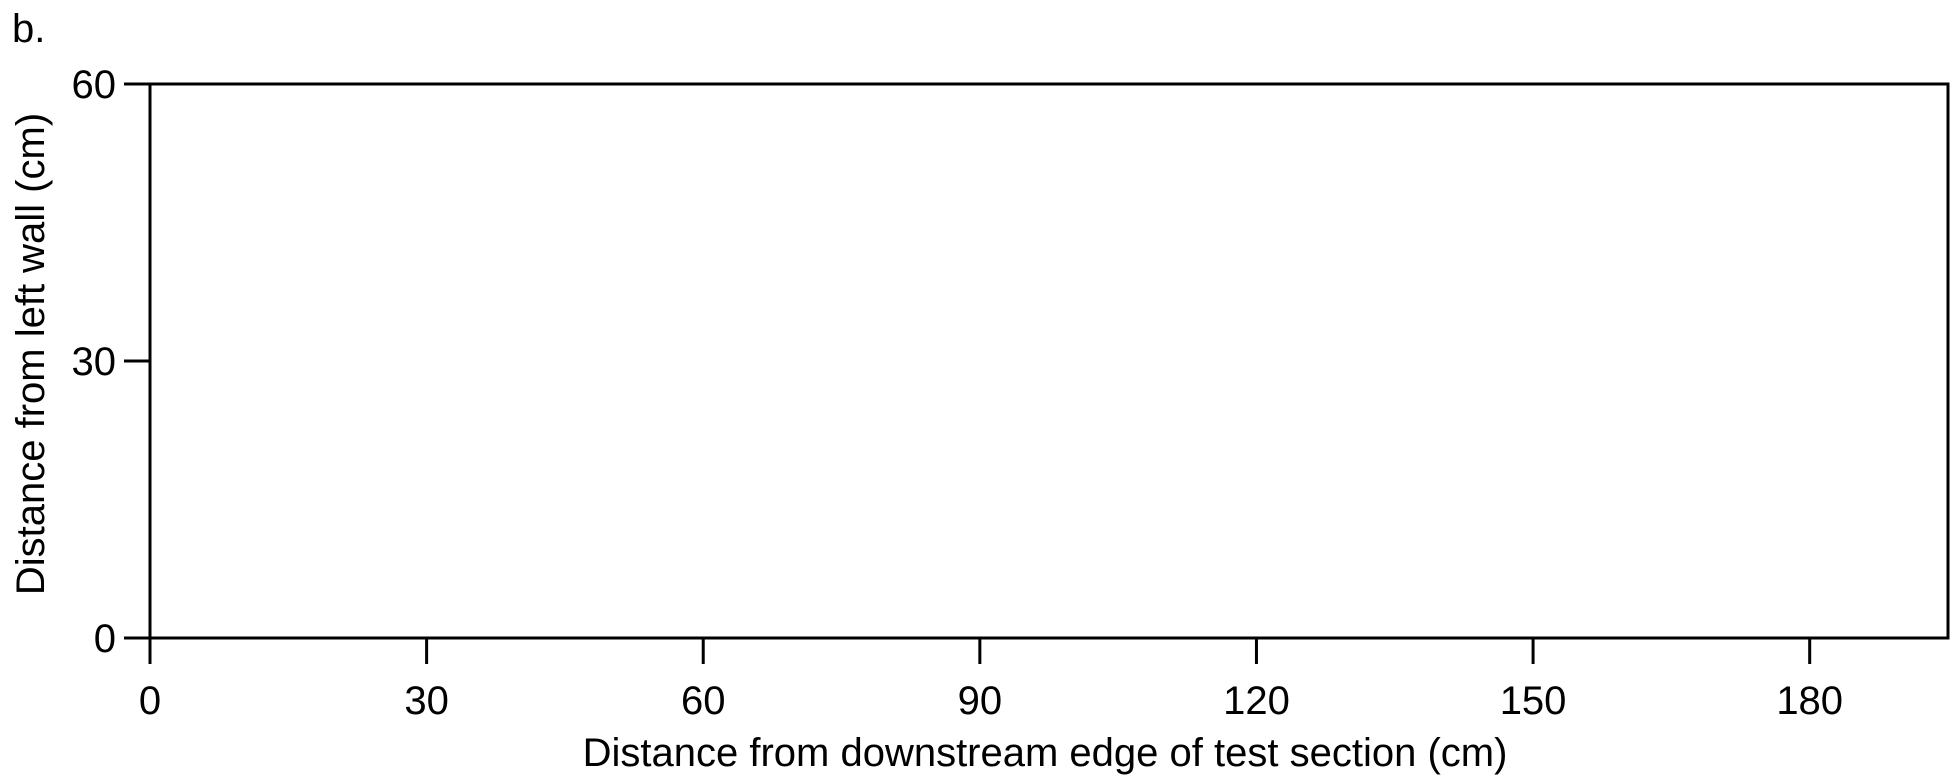 This screenshot has height=783, width=1952. I want to click on x-axis-ticks: 0 30 60 90 120 150 180, so click(991, 680).